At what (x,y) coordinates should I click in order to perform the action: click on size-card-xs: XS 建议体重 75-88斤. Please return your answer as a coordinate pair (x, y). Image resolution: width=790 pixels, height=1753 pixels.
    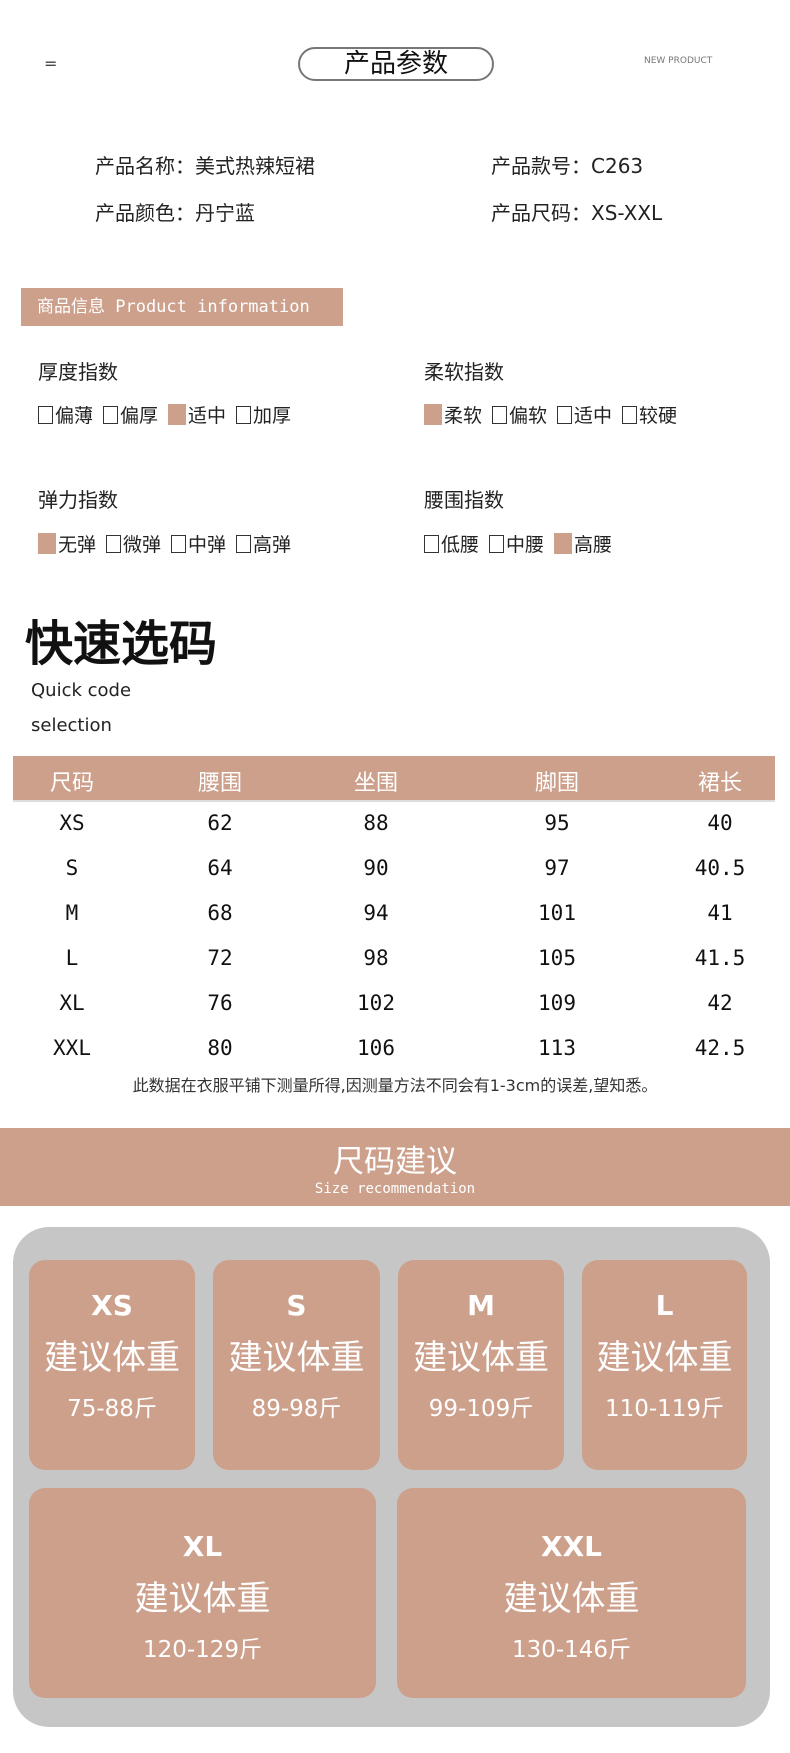
    Looking at the image, I should click on (112, 1365).